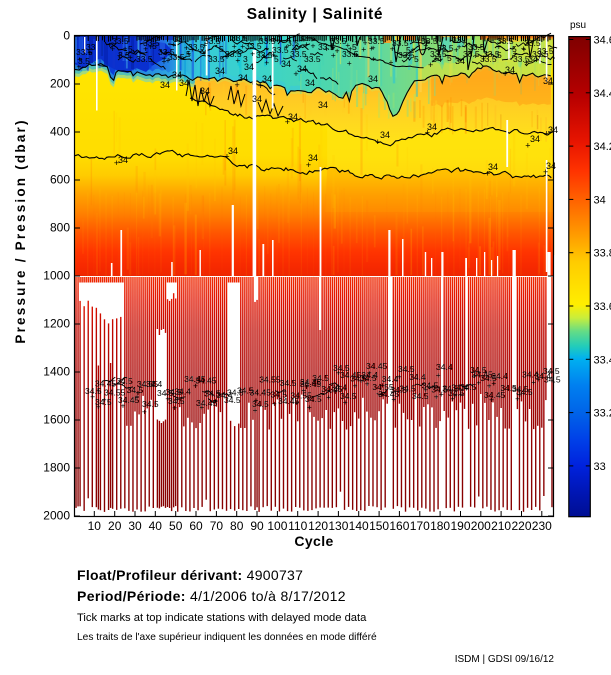 This screenshot has height=675, width=611. Describe the element at coordinates (293, 43) in the screenshot. I see `svg-text: 3.5` at that location.